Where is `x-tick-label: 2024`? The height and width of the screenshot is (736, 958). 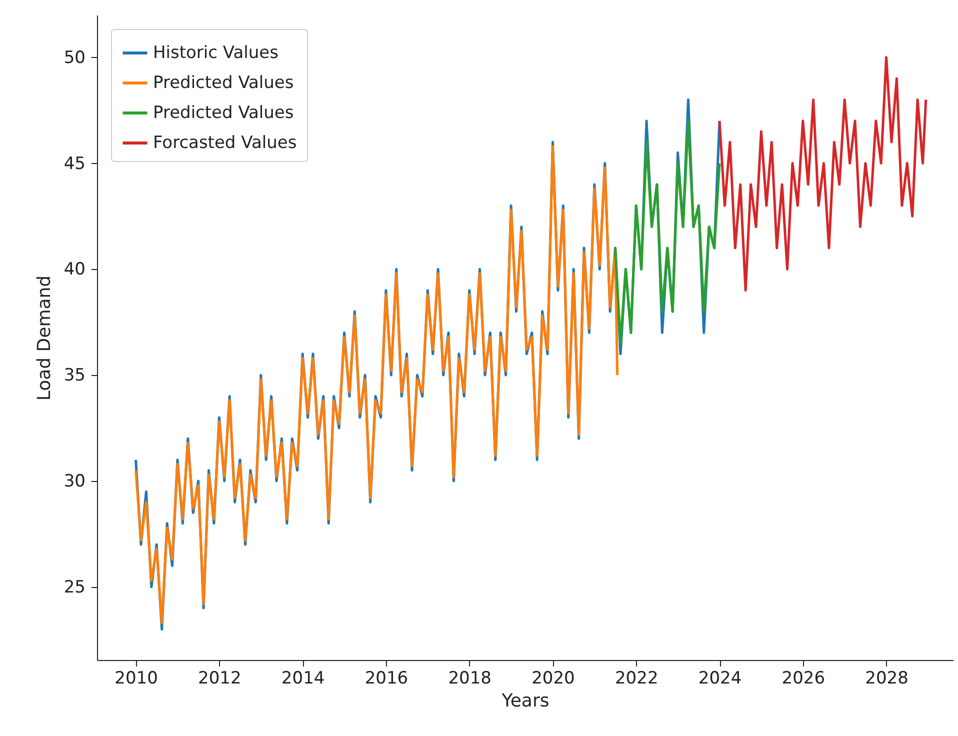 x-tick-label: 2024 is located at coordinates (720, 678).